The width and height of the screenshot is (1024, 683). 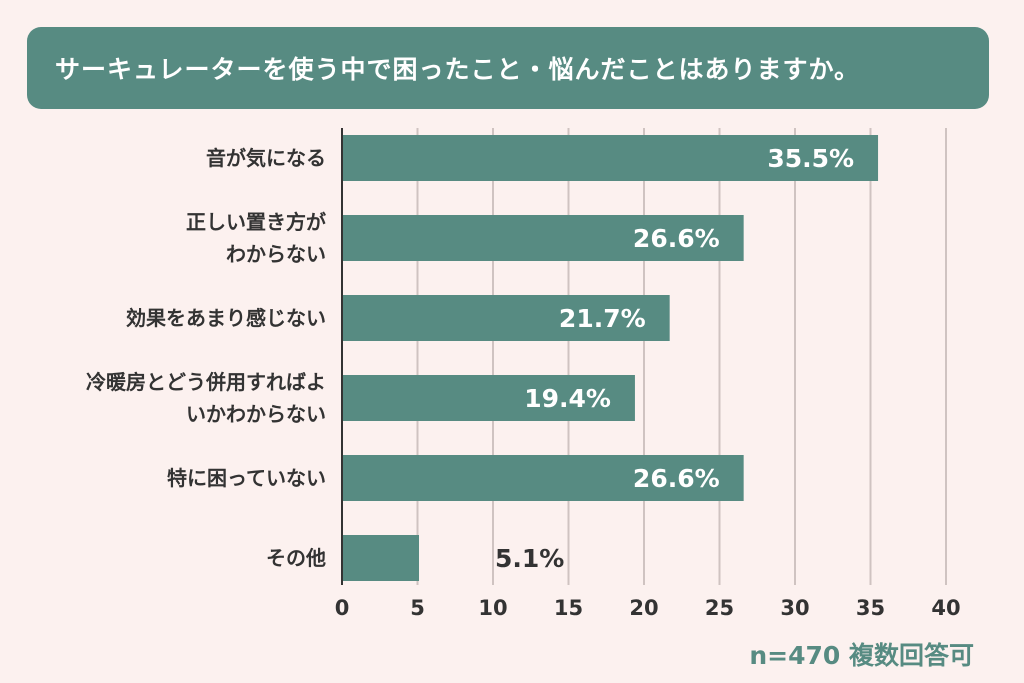 What do you see at coordinates (861, 655) in the screenshot?
I see `sample-note: n=470 複数回答可` at bounding box center [861, 655].